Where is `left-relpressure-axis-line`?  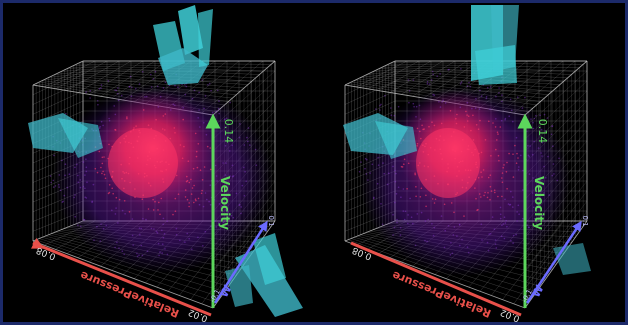
left-relpressure-axis-line is located at coordinates (122, 279).